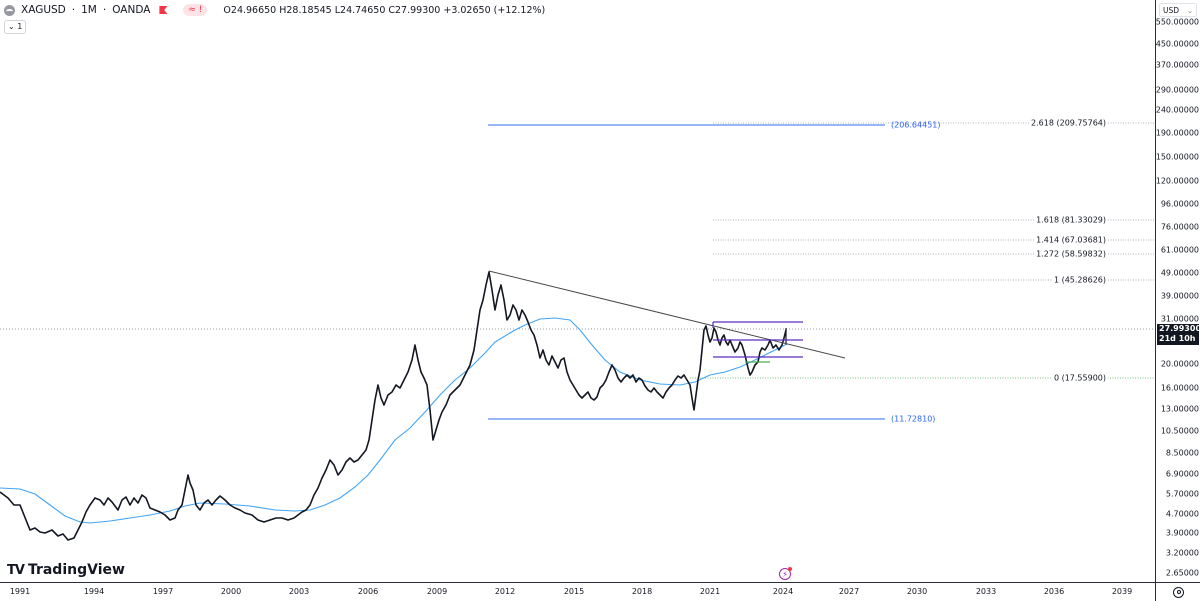 This screenshot has height=601, width=1200. I want to click on time-tick: 2003, so click(299, 591).